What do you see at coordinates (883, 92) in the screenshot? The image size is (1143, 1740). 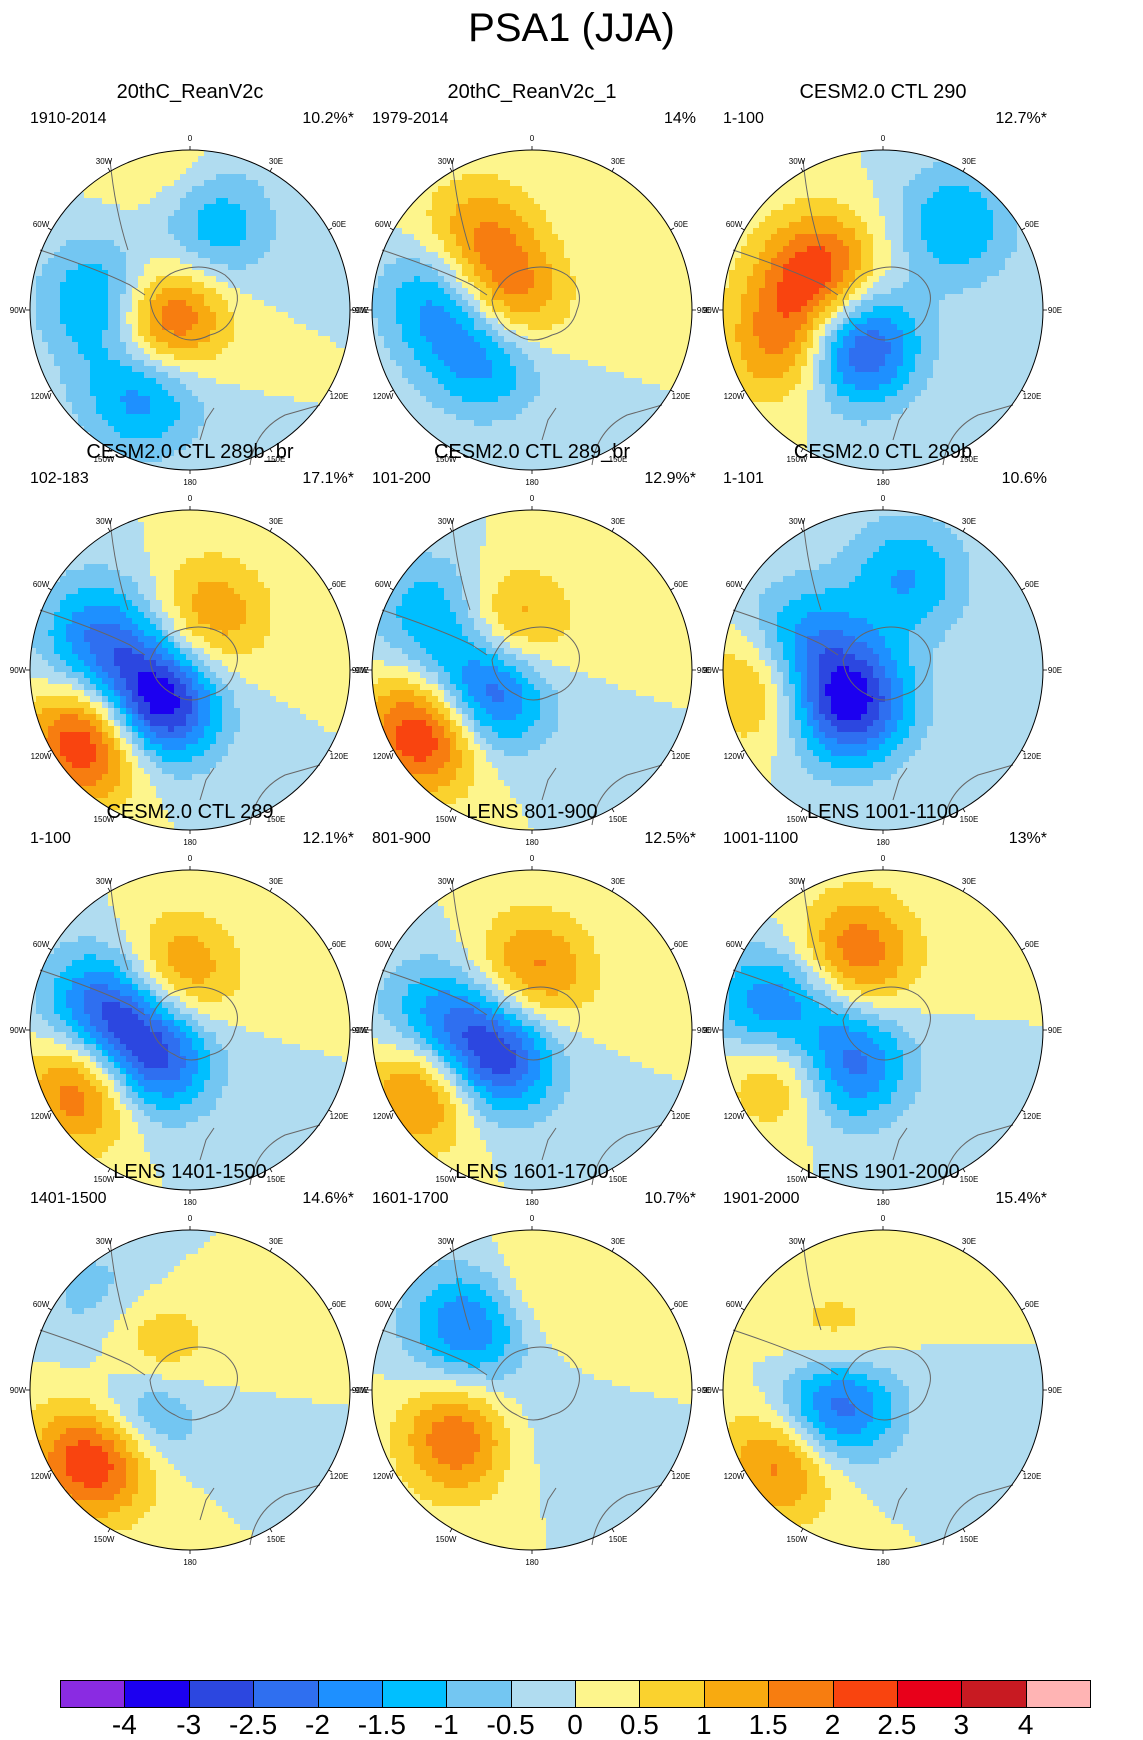 I see `panel-title: CESM2.0 CTL 290` at bounding box center [883, 92].